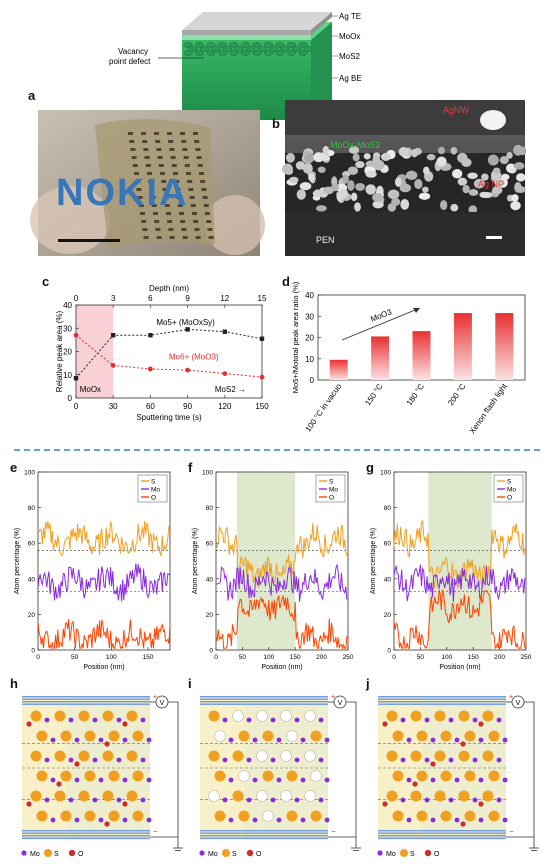  Describe the element at coordinates (333, 490) in the screenshot. I see `legend-label: Mo` at that location.